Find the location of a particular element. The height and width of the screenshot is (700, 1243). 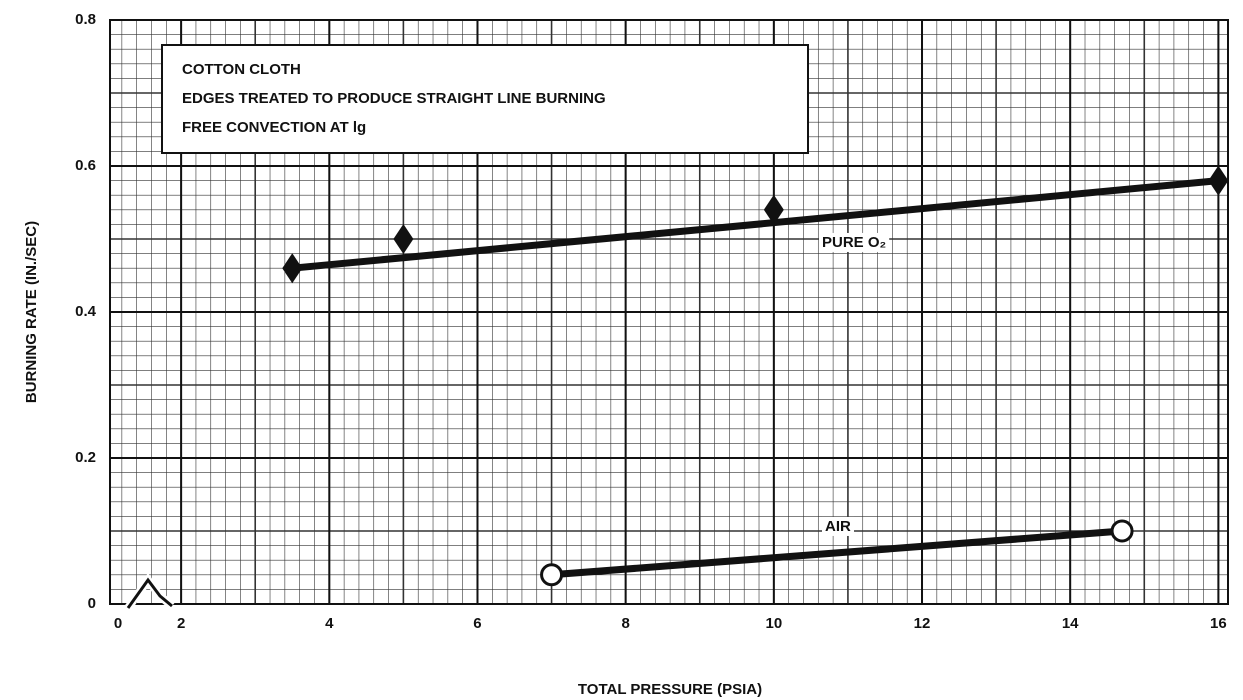

x-tick-label: 2 is located at coordinates (181, 623).